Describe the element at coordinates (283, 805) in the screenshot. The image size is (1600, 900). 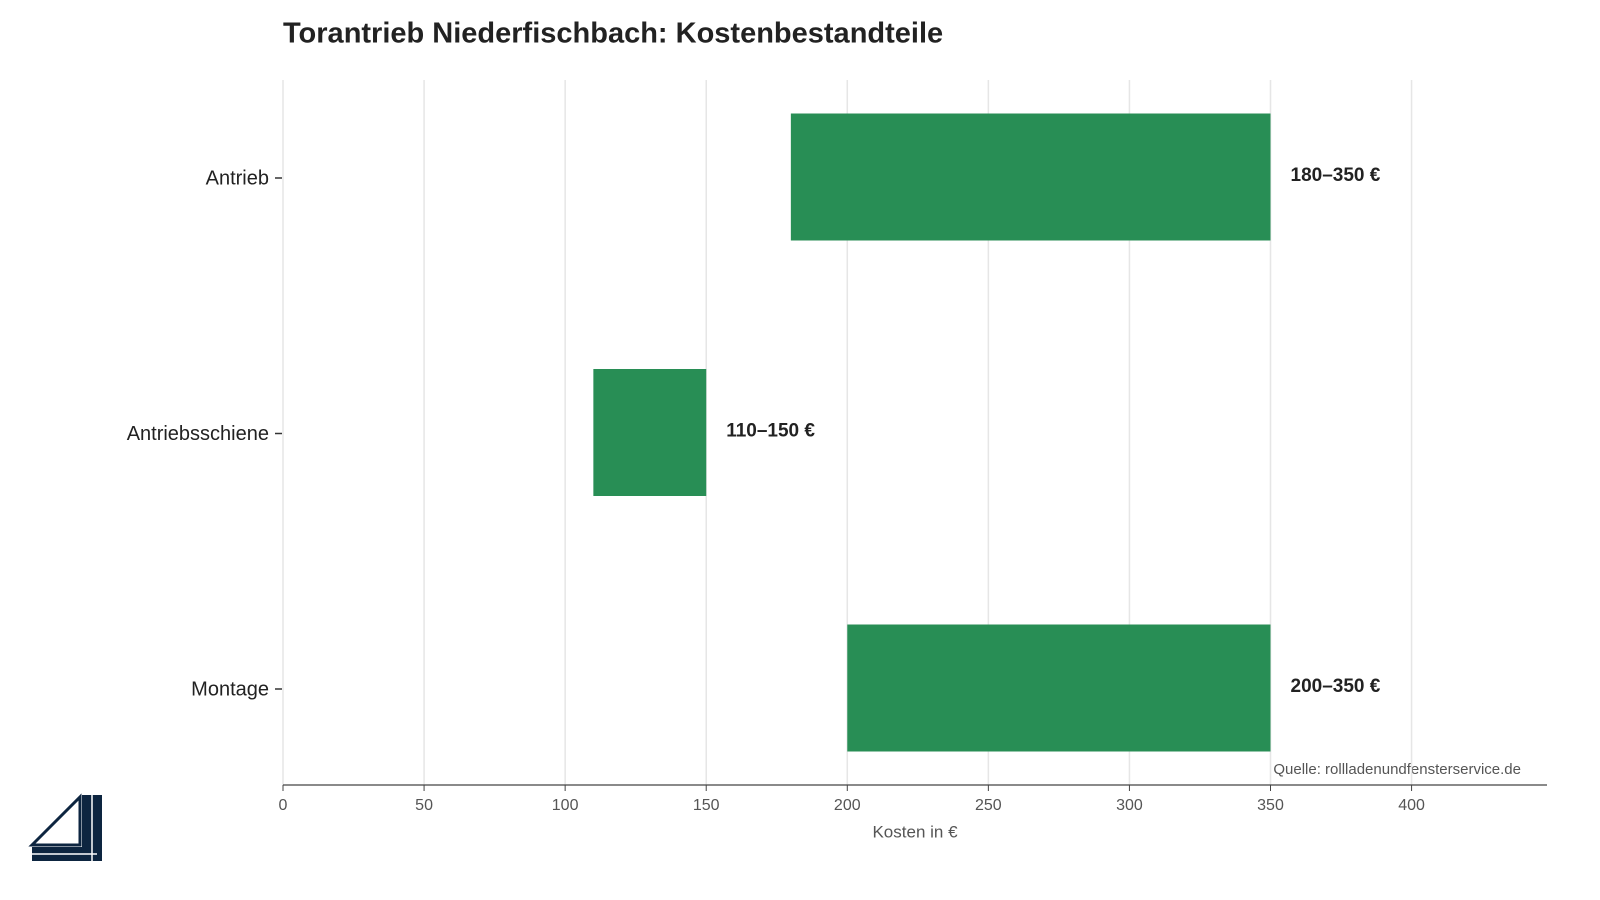
I see `x-tick-label: 0` at that location.